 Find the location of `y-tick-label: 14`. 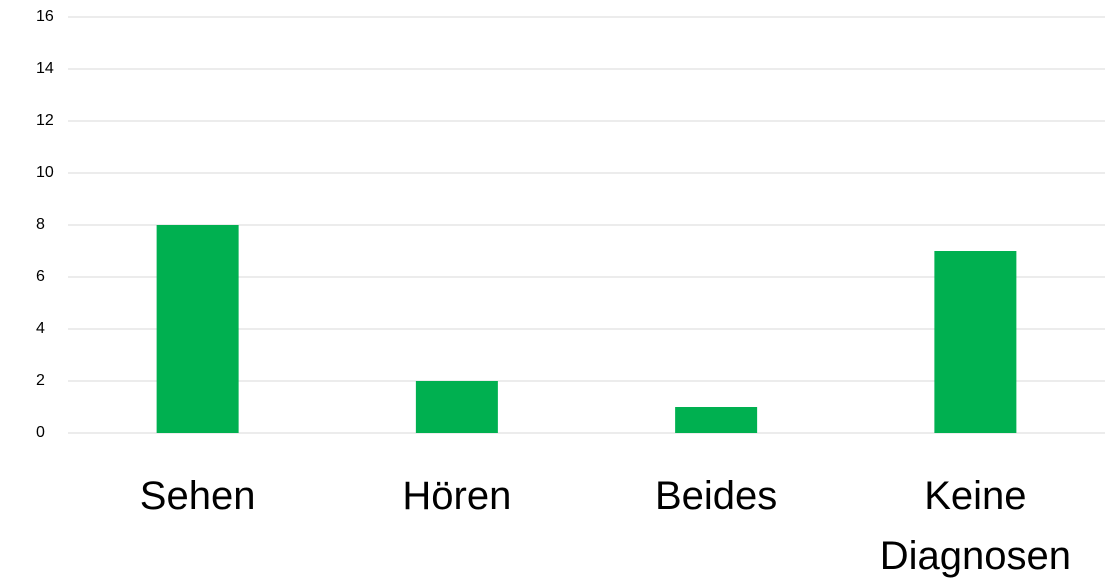

y-tick-label: 14 is located at coordinates (45, 68).